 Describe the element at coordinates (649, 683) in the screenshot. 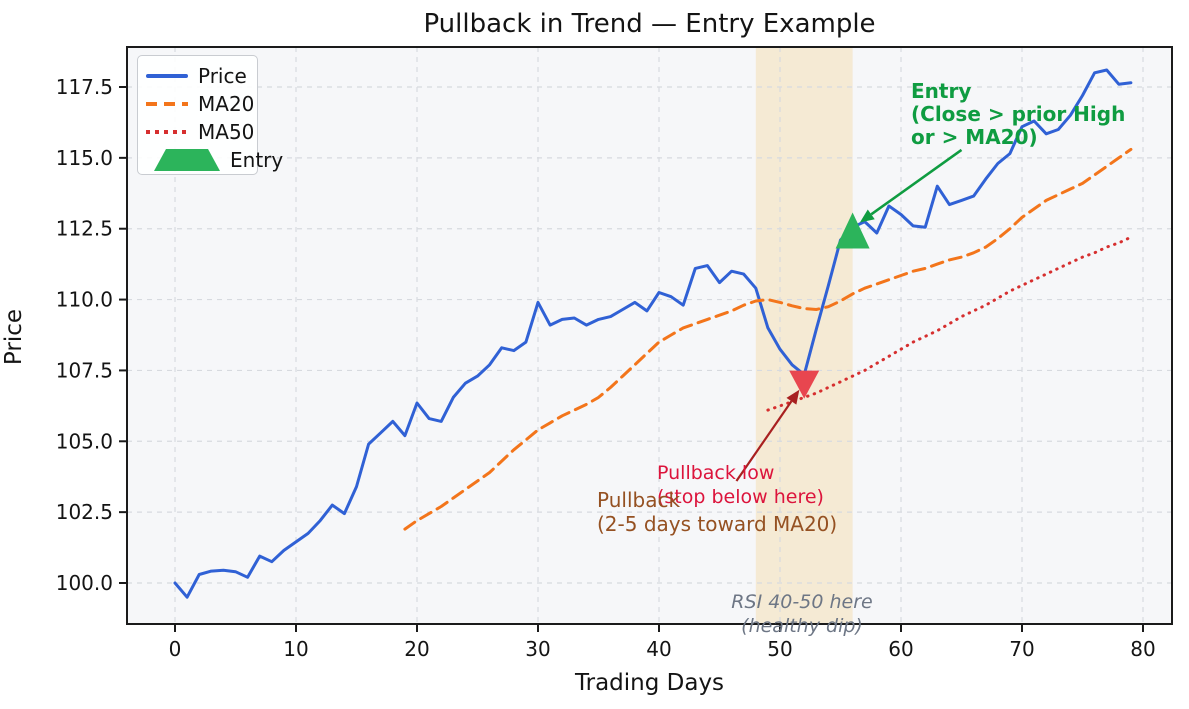

I see `x-axis-label: Trading Days` at that location.